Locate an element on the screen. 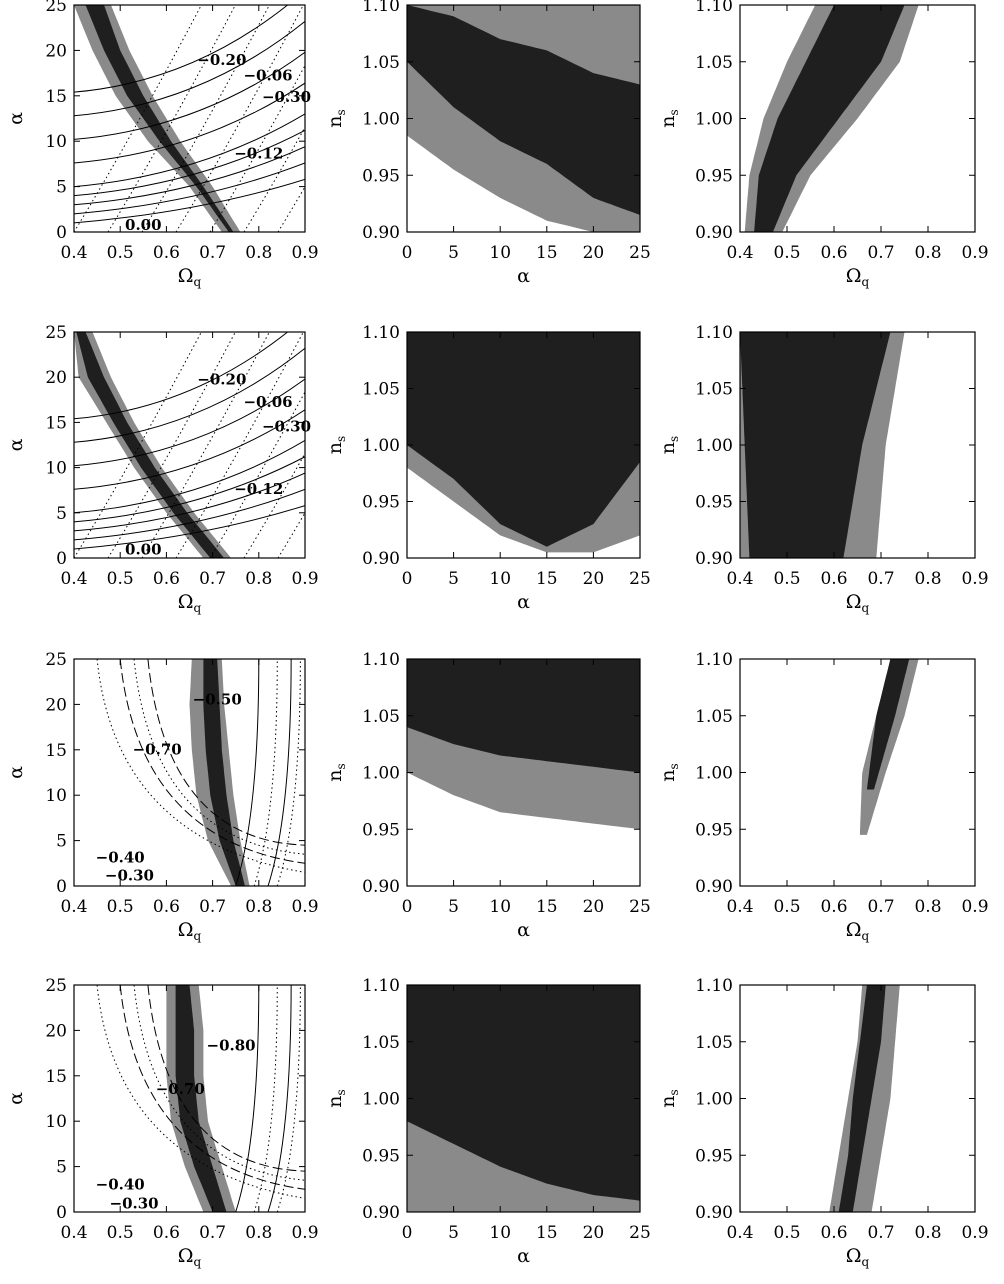 This screenshot has height=1284, width=1004. y-tick-label: 15 is located at coordinates (56, 423).